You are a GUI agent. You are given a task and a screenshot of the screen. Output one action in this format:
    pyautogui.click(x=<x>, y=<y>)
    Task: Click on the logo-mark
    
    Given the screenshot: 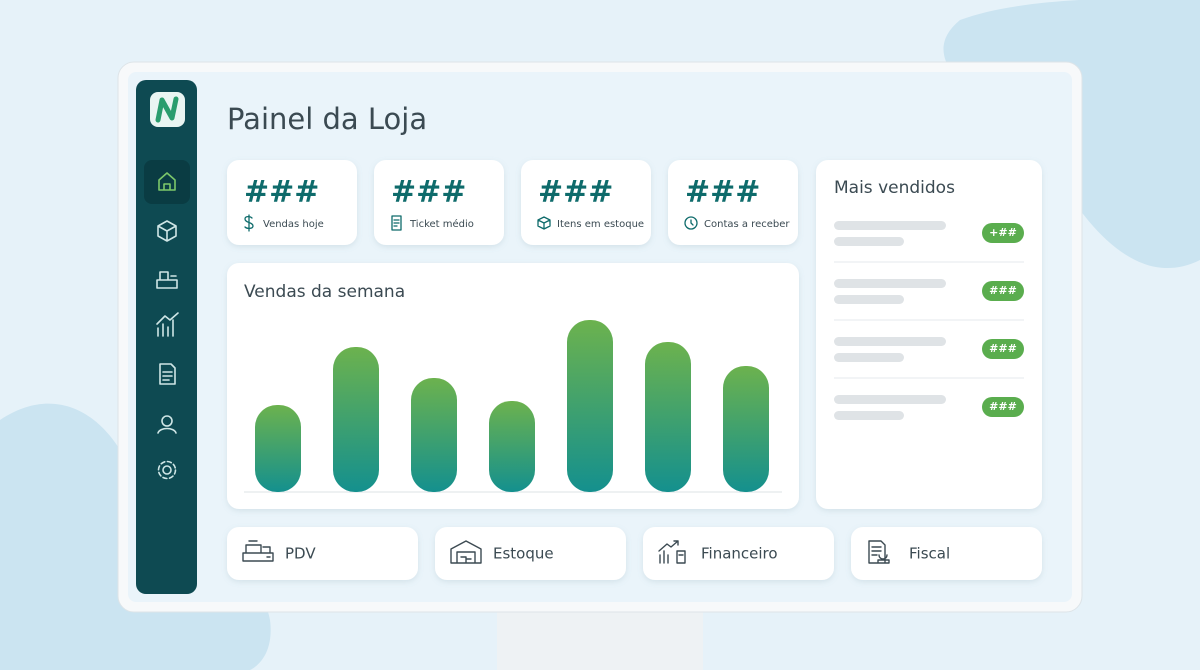 What is the action you would take?
    pyautogui.click(x=167, y=109)
    